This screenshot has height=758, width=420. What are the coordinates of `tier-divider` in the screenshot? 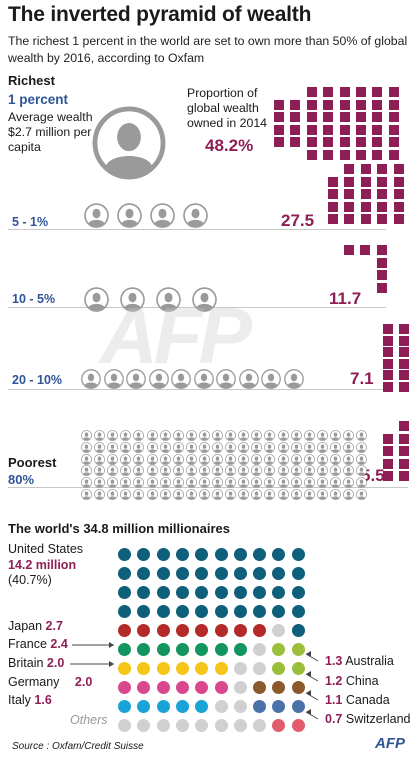 It's located at (208, 487).